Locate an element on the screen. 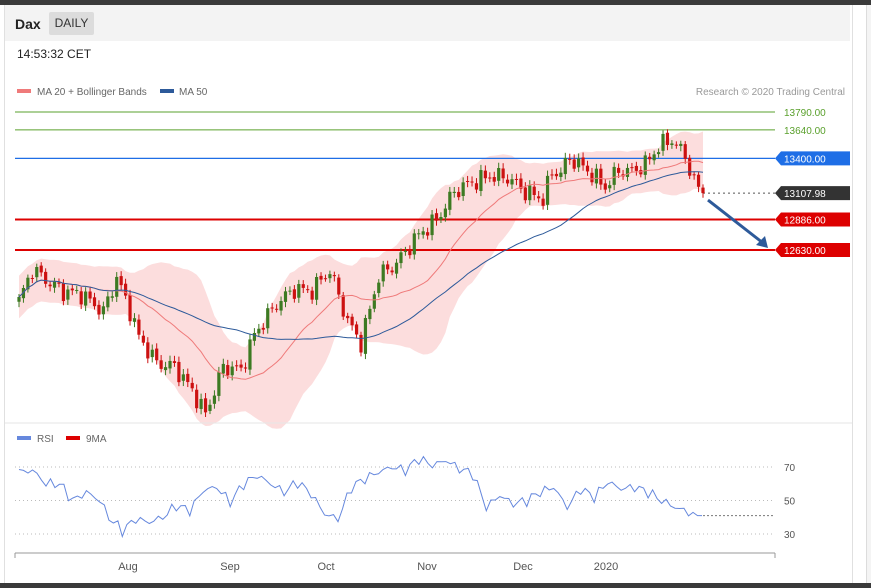  timestamp: 14:53:32 CET is located at coordinates (54, 54).